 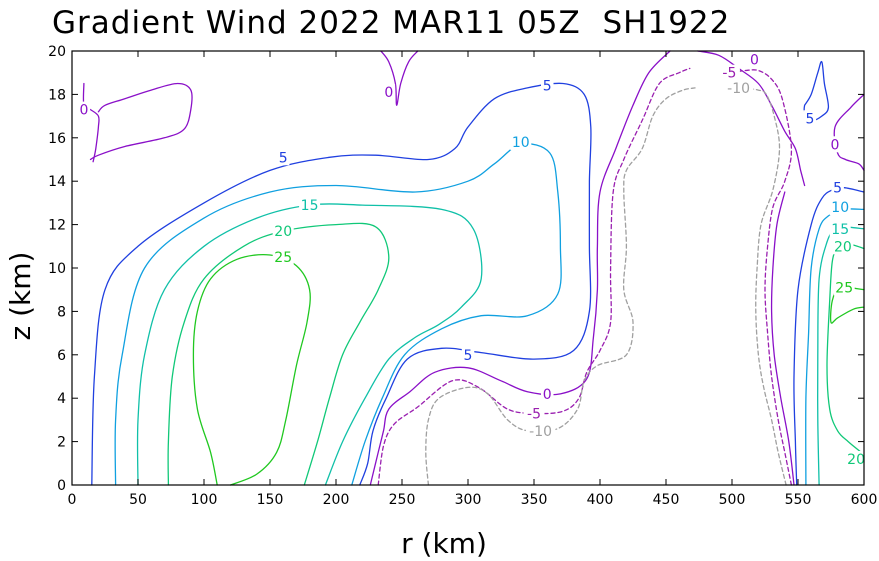 I want to click on x-tick-label: 400, so click(x=600, y=500).